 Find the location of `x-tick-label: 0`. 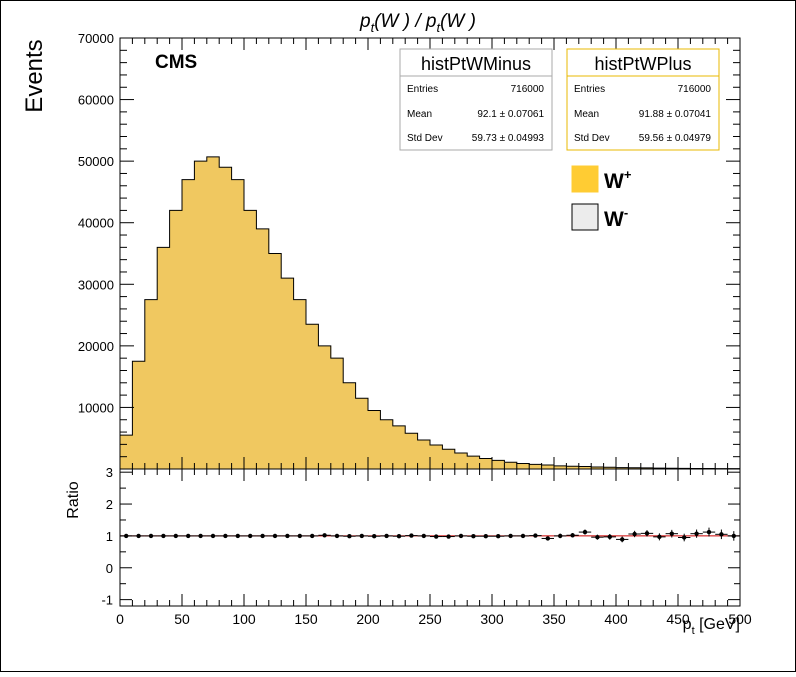

x-tick-label: 0 is located at coordinates (120, 619).